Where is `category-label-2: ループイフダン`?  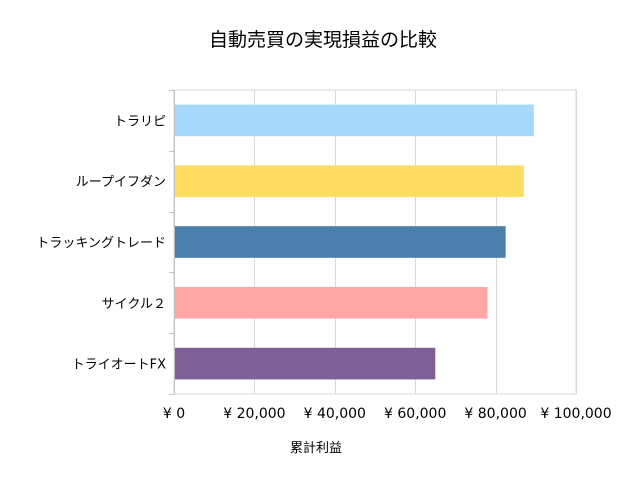 category-label-2: ループイフダン is located at coordinates (121, 182).